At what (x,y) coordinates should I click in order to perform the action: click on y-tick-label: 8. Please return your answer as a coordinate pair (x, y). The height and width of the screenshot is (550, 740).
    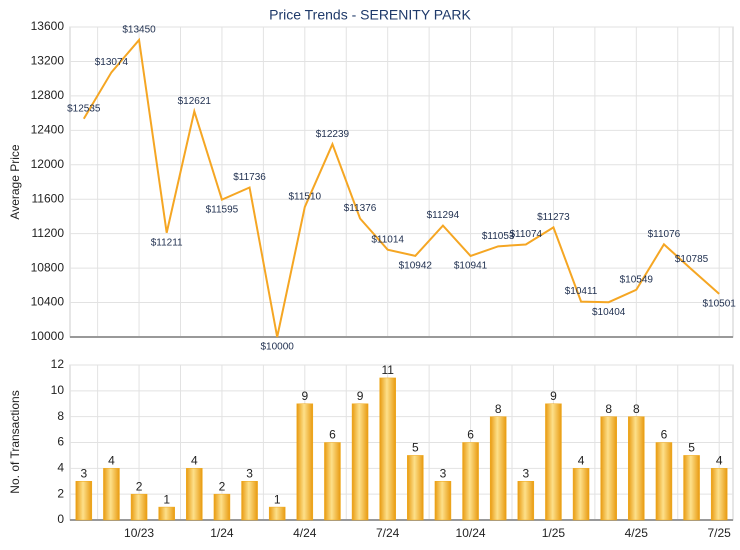
    Looking at the image, I should click on (60, 416).